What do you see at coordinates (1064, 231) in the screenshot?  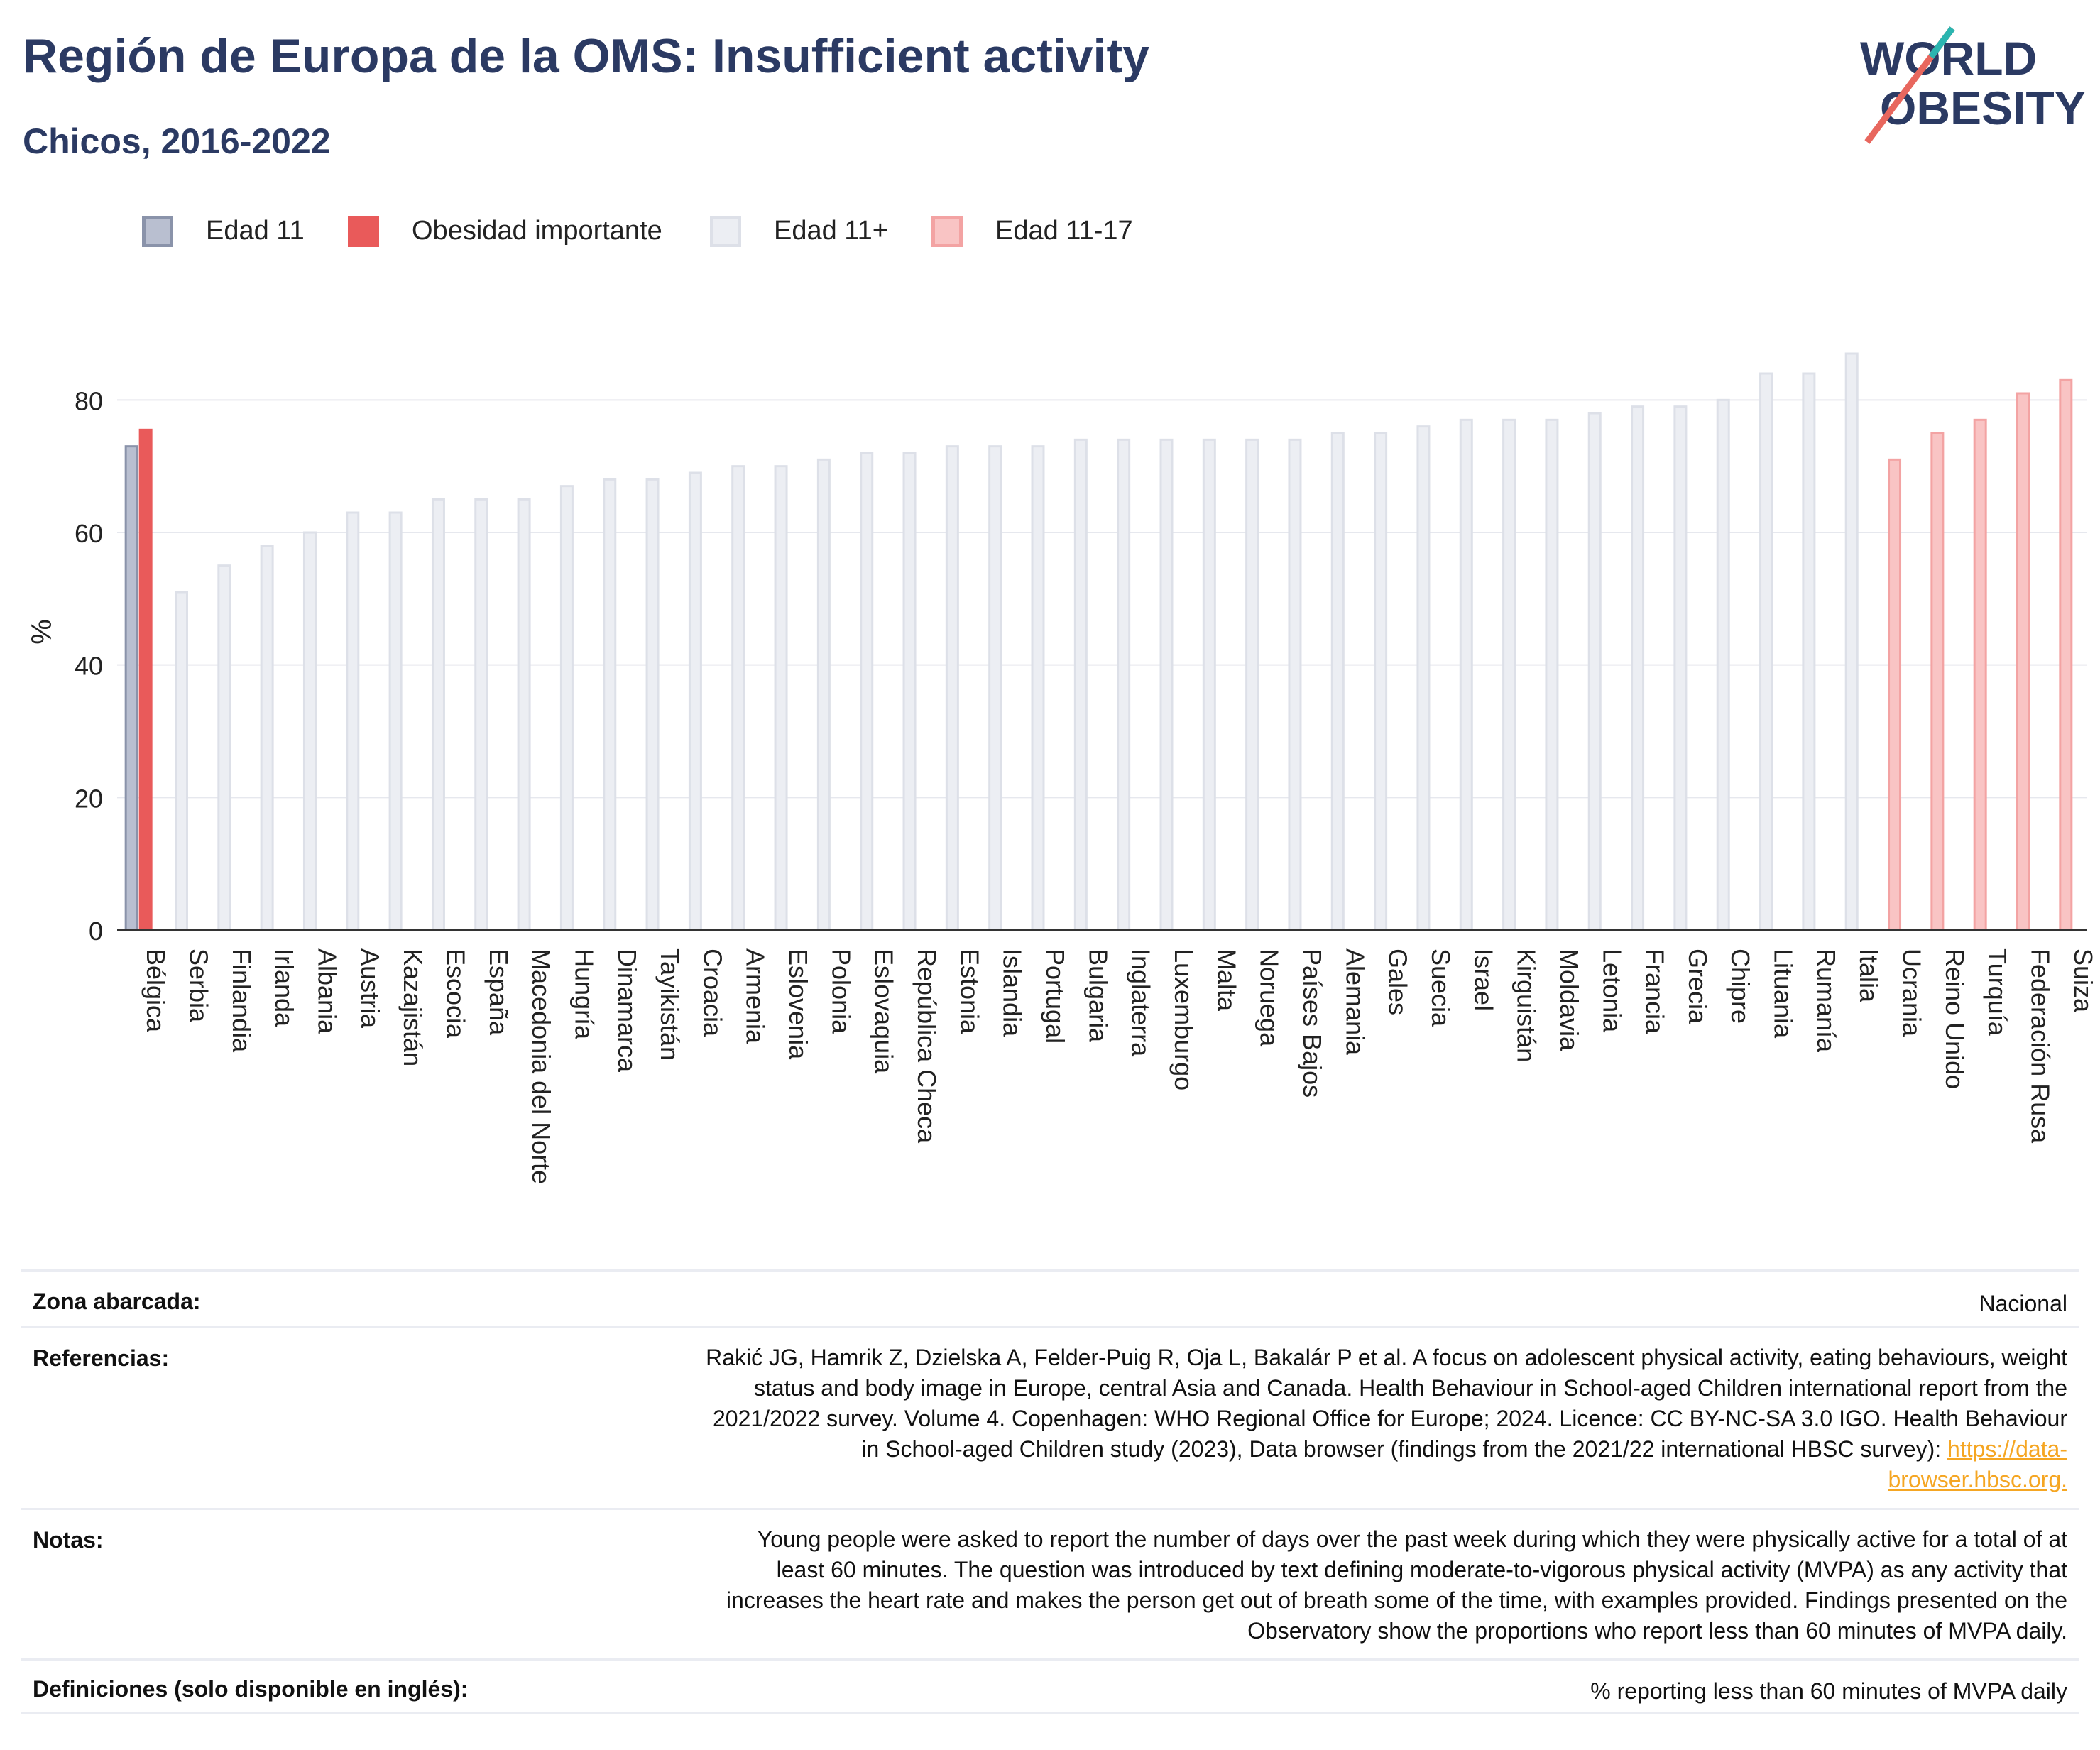 I see `legend-label: Edad 11-17` at bounding box center [1064, 231].